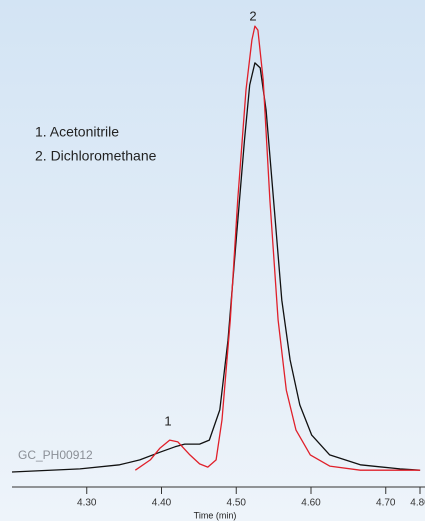  Describe the element at coordinates (417, 503) in the screenshot. I see `x-tick-label: 4.80` at that location.